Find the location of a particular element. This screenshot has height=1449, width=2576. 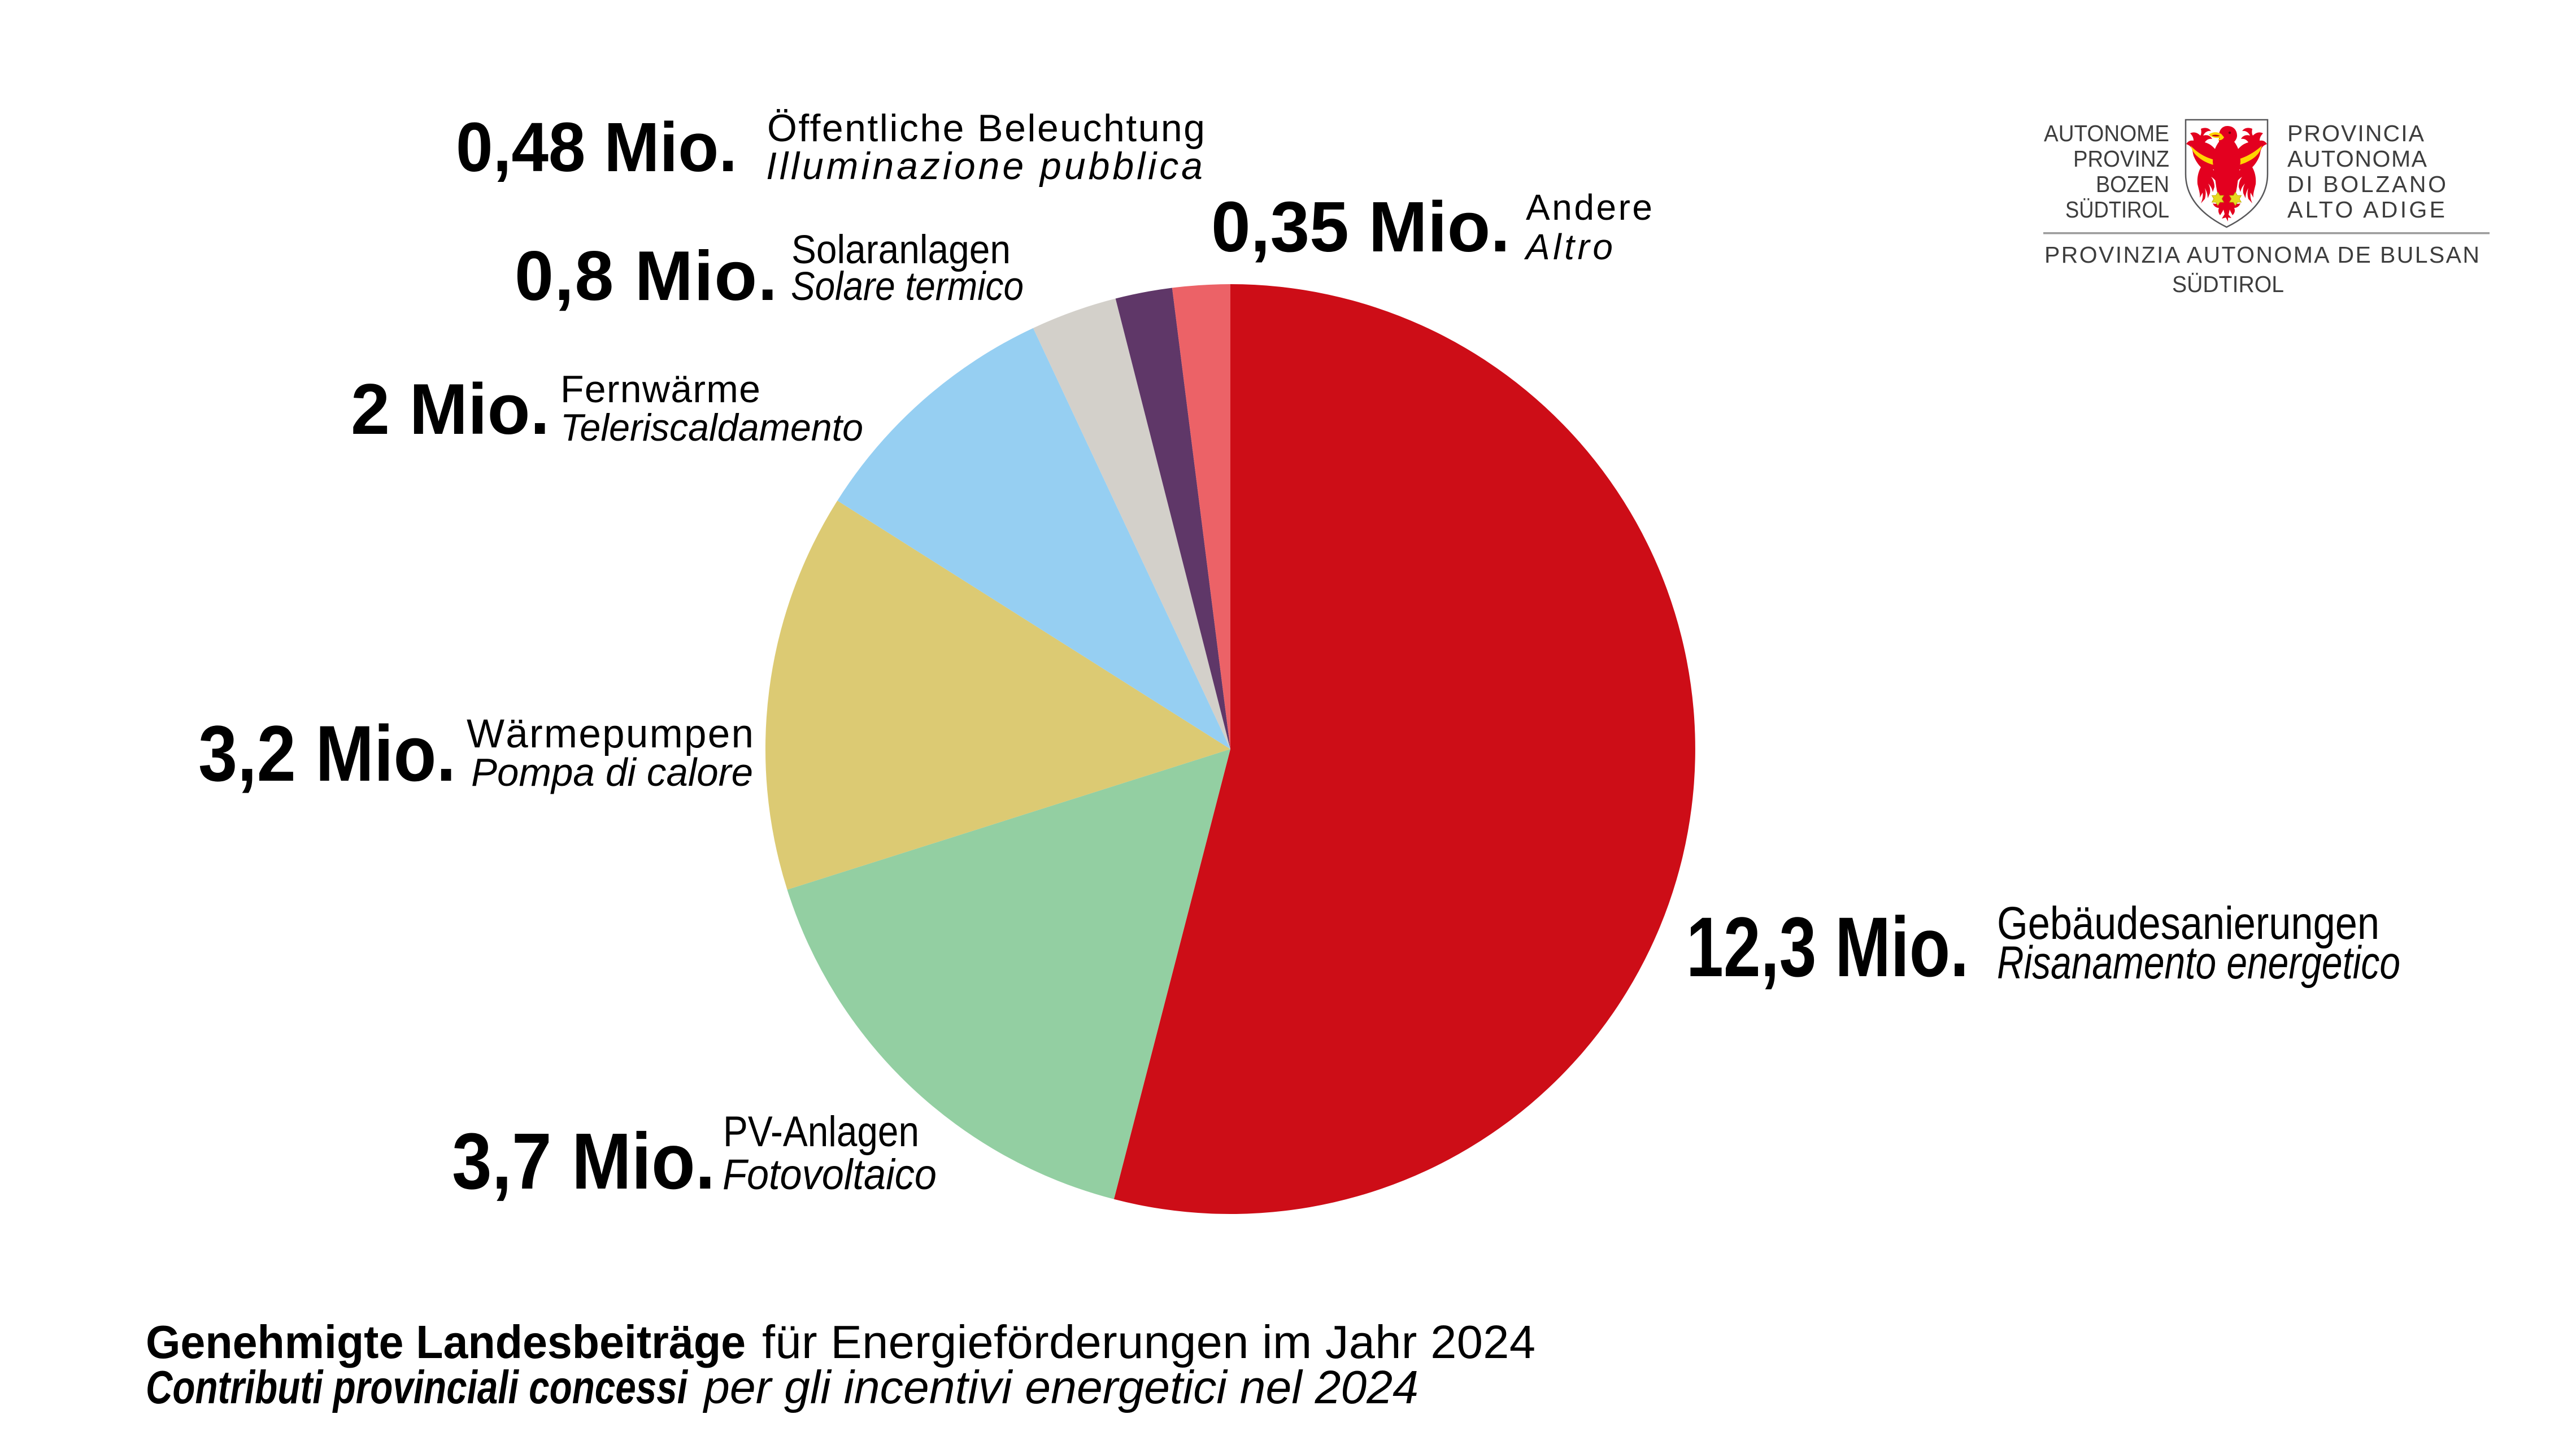

svg-text: 12,3 Mio. is located at coordinates (1827, 946).